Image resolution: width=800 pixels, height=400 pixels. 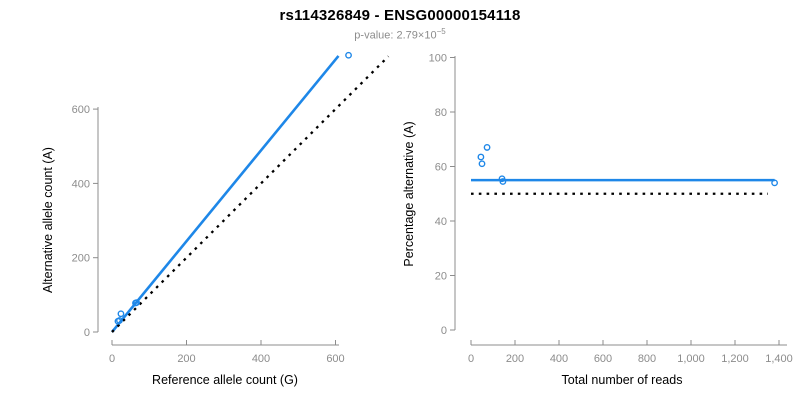 I want to click on x-axis-title: Total number of reads, so click(x=622, y=380).